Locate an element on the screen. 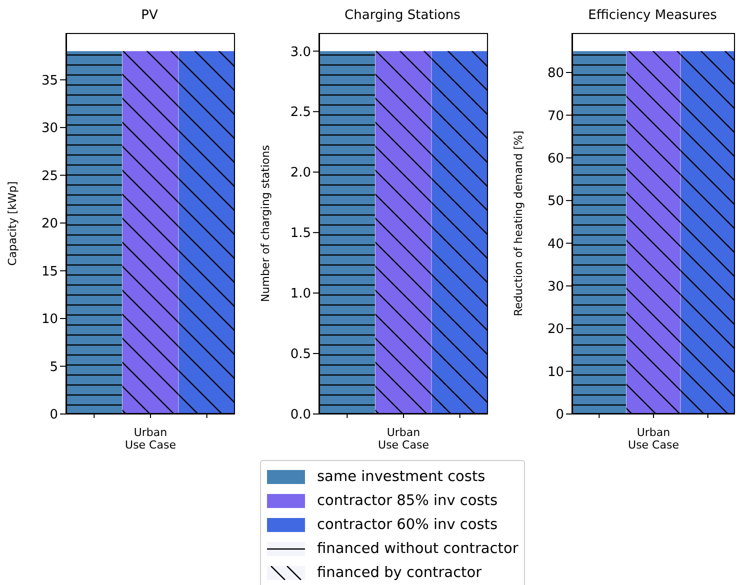 Image resolution: width=741 pixels, height=585 pixels. y-tick-label: 5 is located at coordinates (54, 367).